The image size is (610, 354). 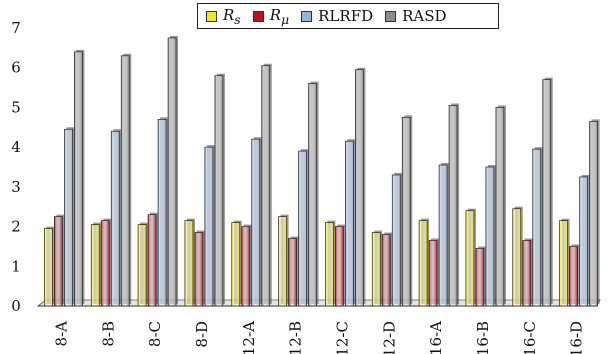 What do you see at coordinates (258, 16) in the screenshot?
I see `legend-swatch-rmu` at bounding box center [258, 16].